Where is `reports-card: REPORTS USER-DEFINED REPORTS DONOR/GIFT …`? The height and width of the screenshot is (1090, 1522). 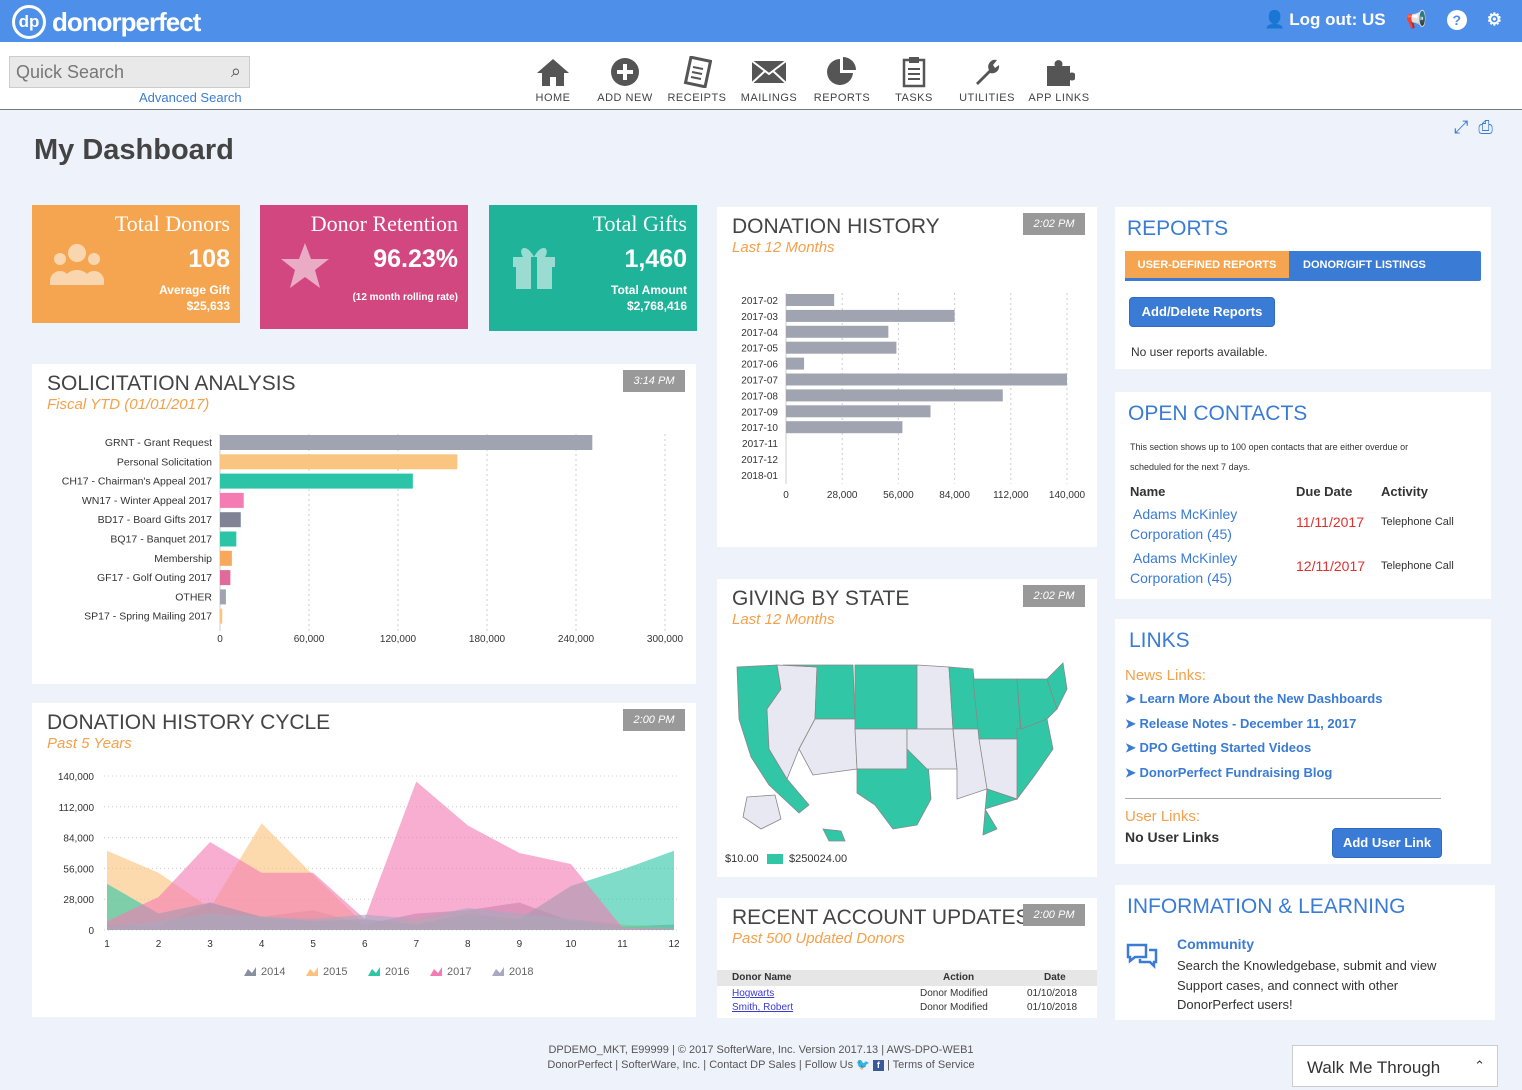 reports-card: REPORTS USER-DEFINED REPORTS DONOR/GIFT … is located at coordinates (1303, 288).